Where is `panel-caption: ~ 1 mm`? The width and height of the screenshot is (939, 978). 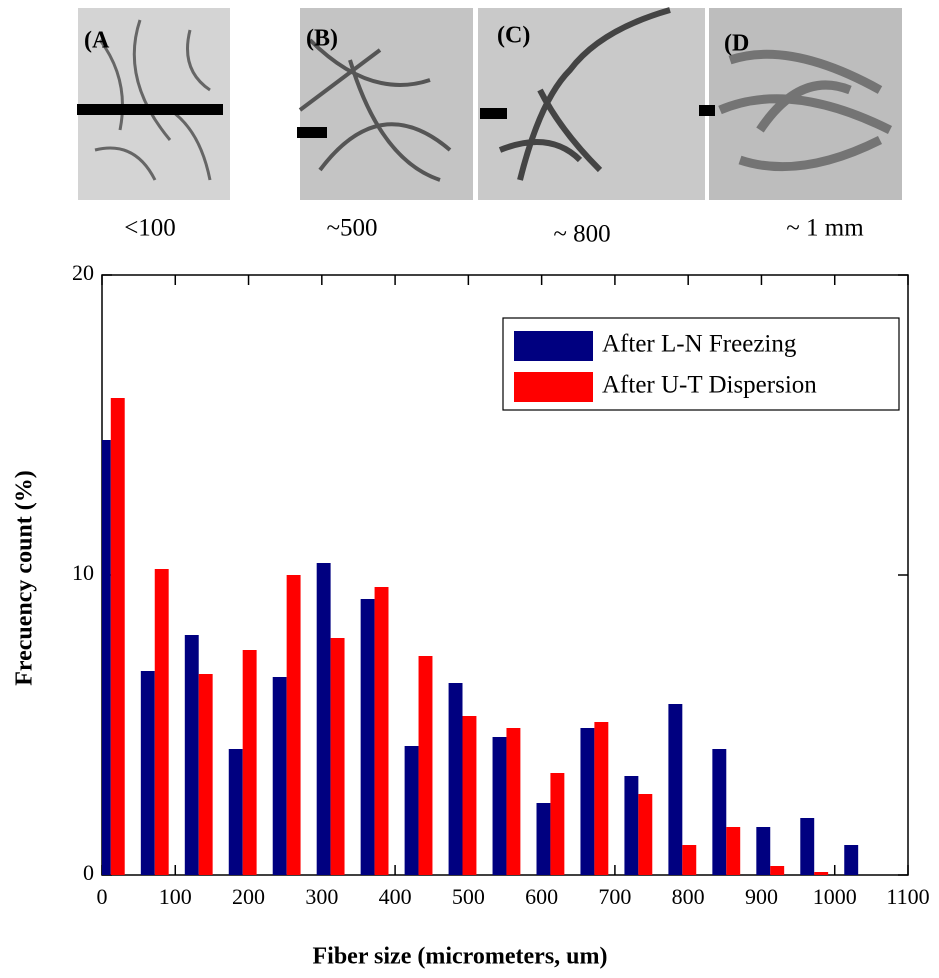
panel-caption: ~ 1 mm is located at coordinates (825, 228).